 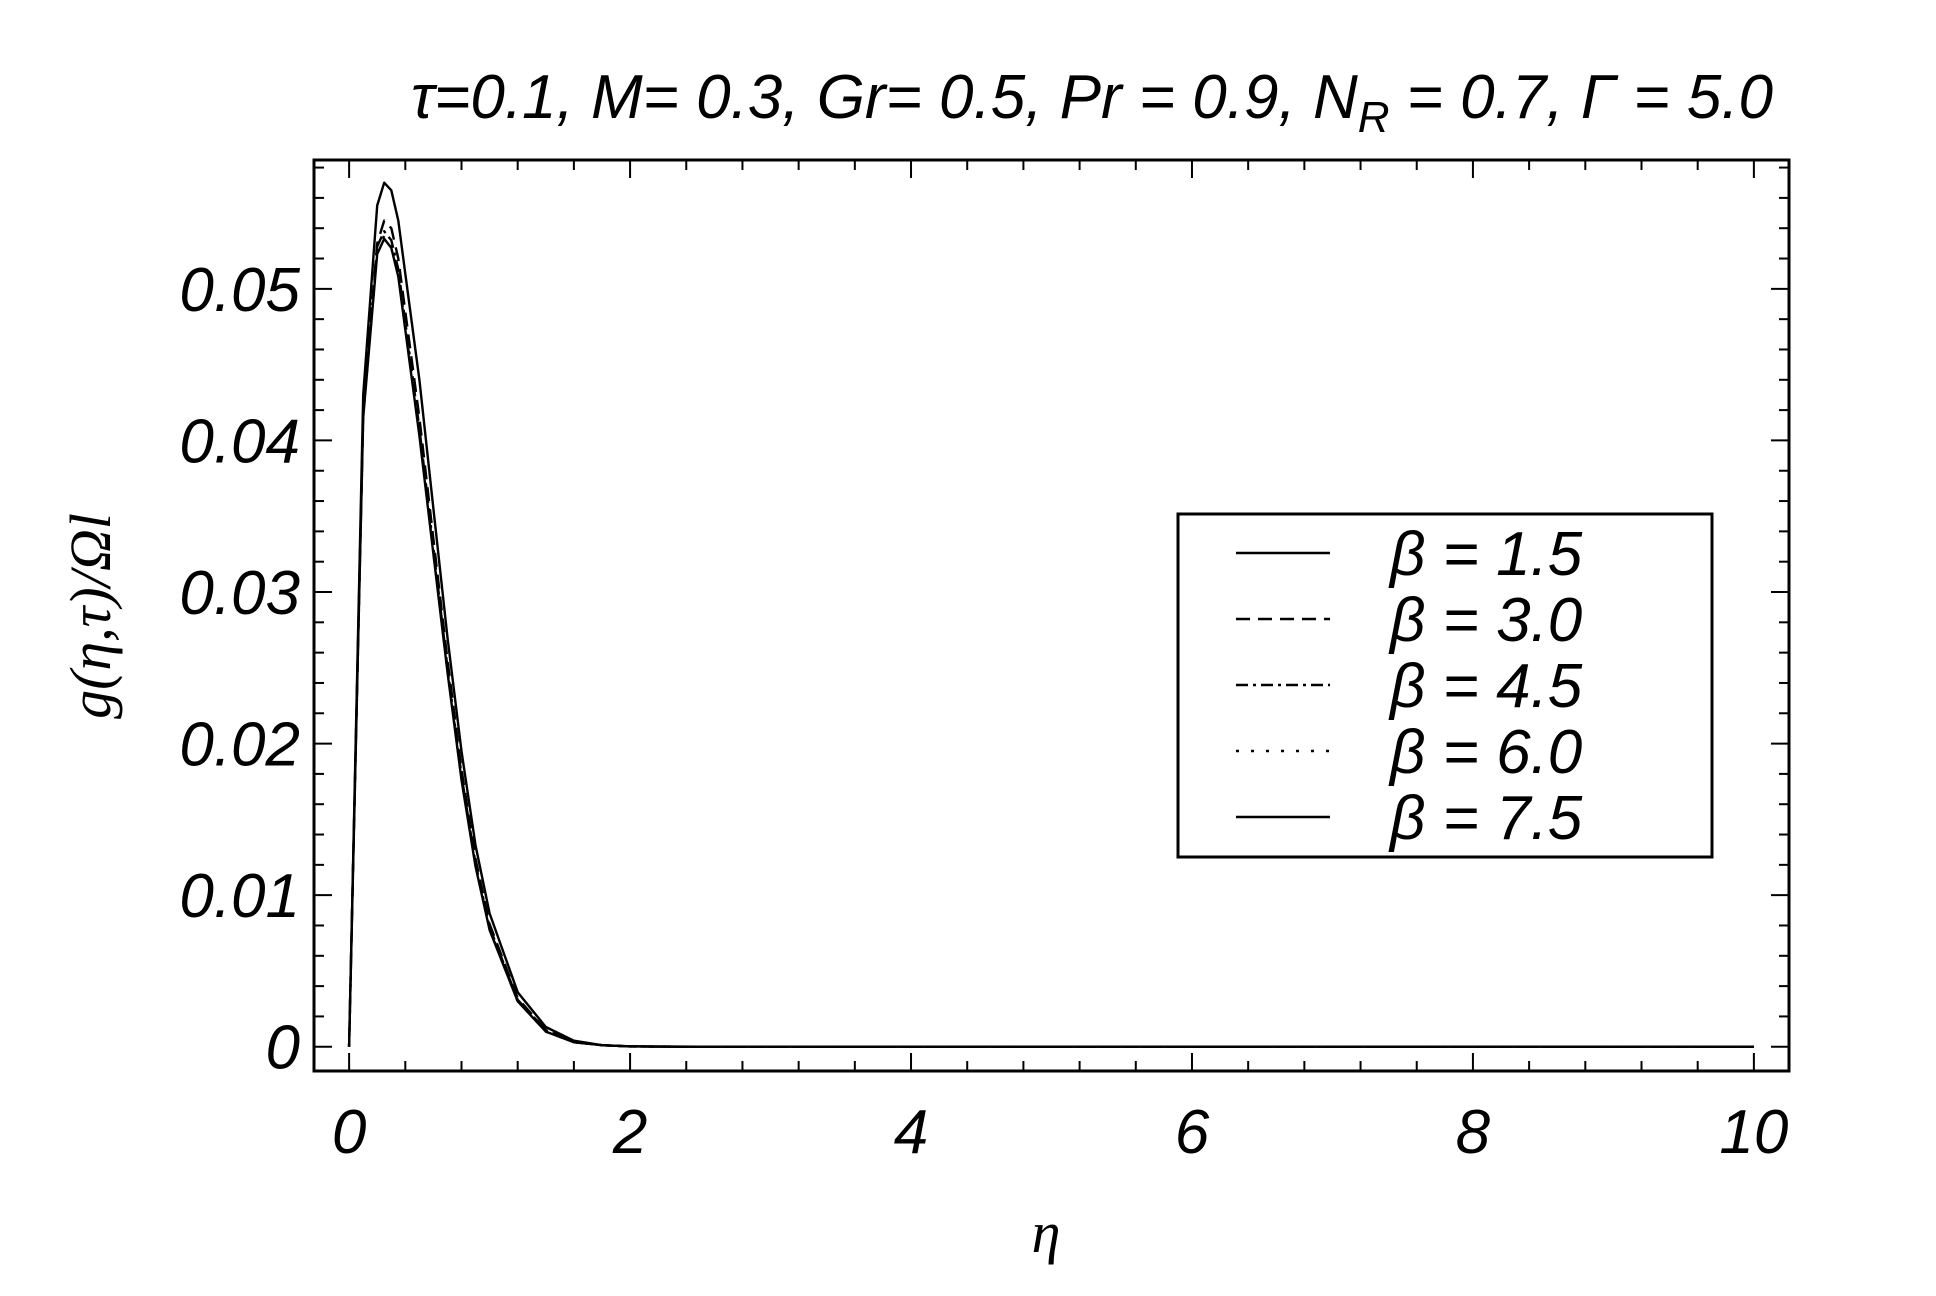 I want to click on legend-label-4: β = 6.0, so click(x=1485, y=752).